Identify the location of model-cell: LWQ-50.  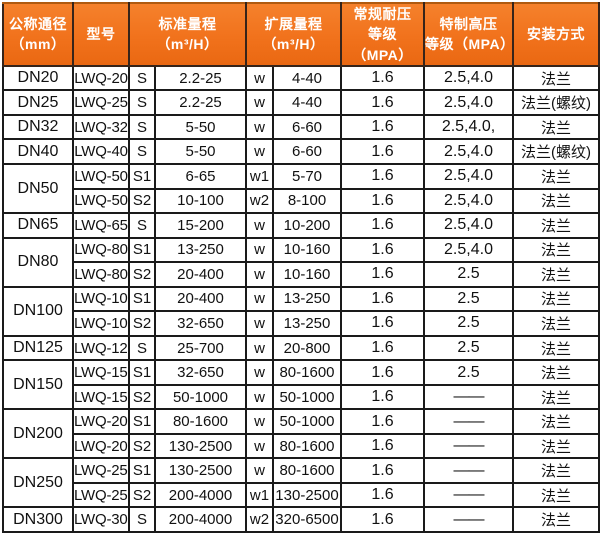
(101, 176).